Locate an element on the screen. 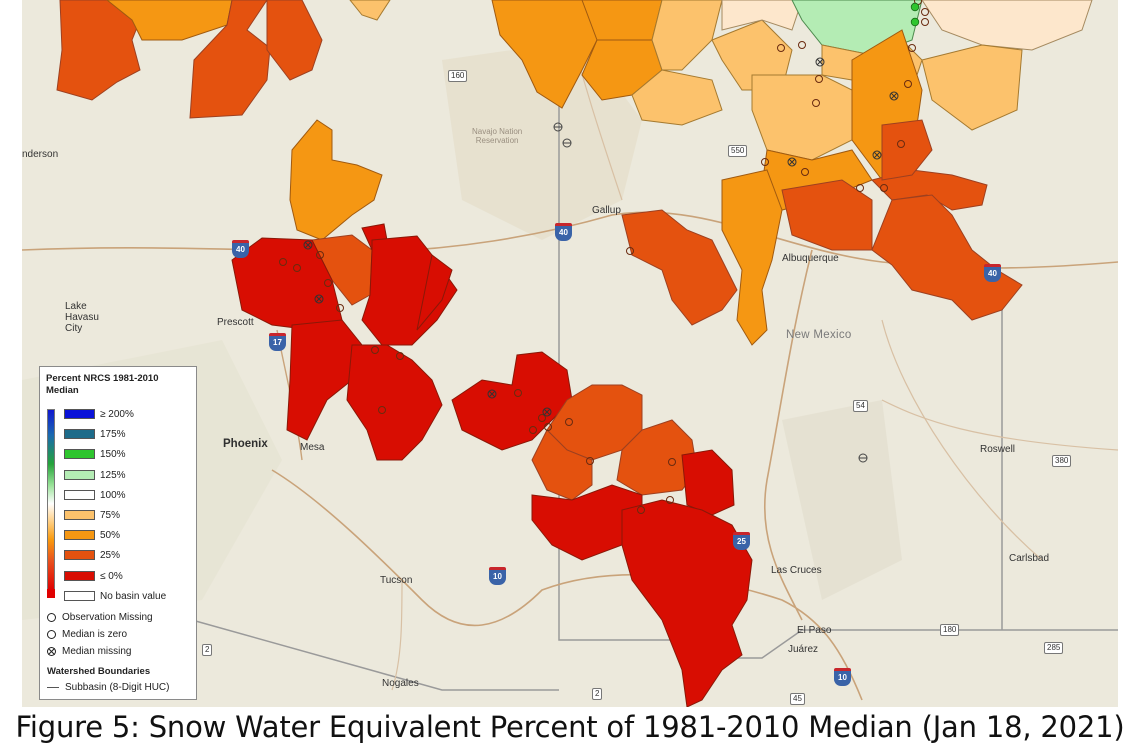 Image resolution: width=1140 pixels, height=752 pixels. label-las-cruces: Las Cruces is located at coordinates (796, 570).